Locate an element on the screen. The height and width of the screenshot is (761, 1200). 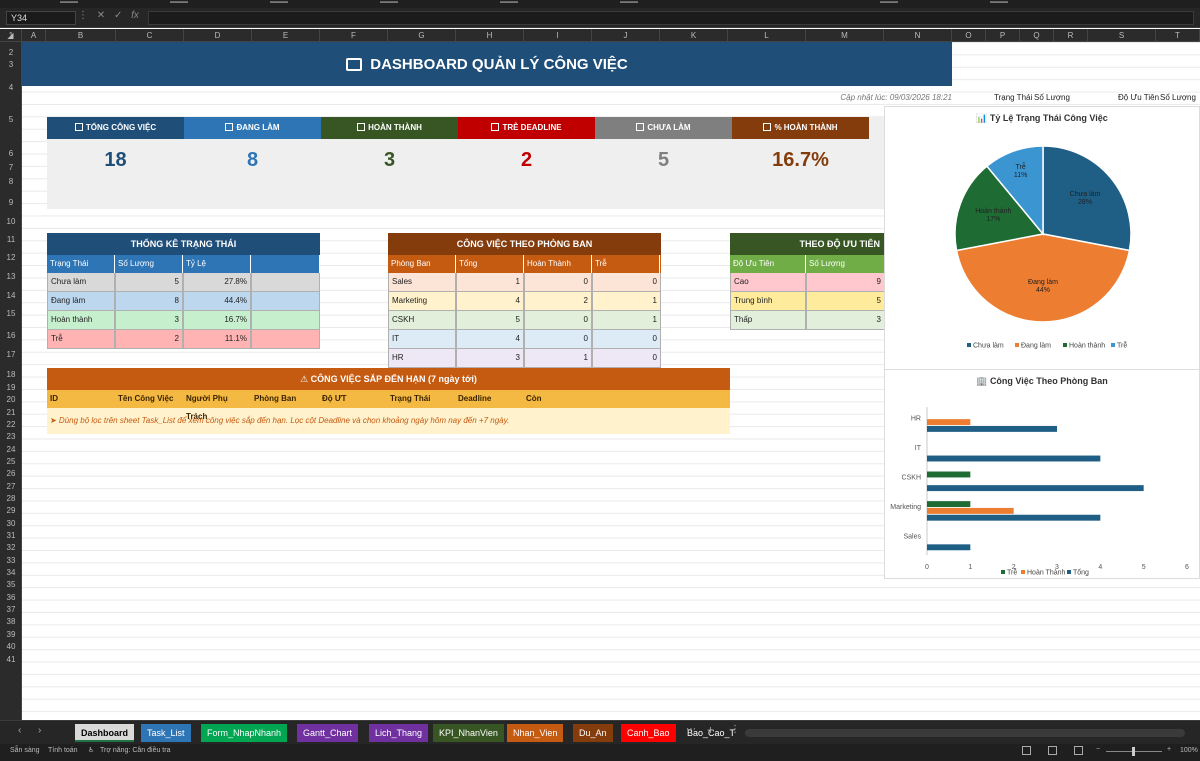
column-header: K is located at coordinates (694, 35).